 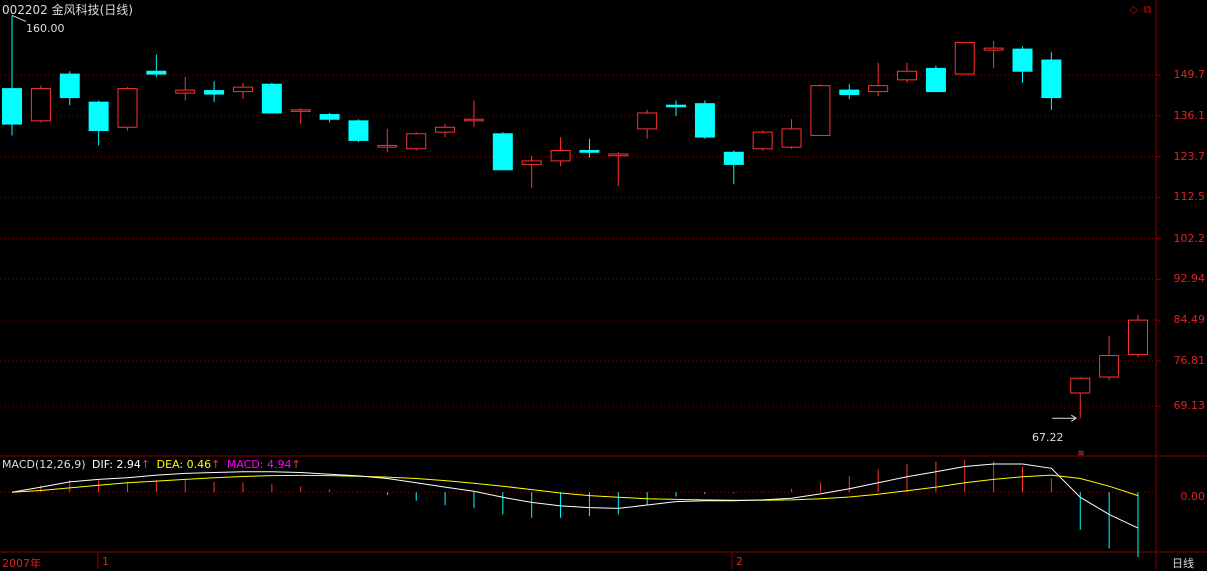 What do you see at coordinates (739, 561) in the screenshot?
I see `x-axis-month-label-2: 2` at bounding box center [739, 561].